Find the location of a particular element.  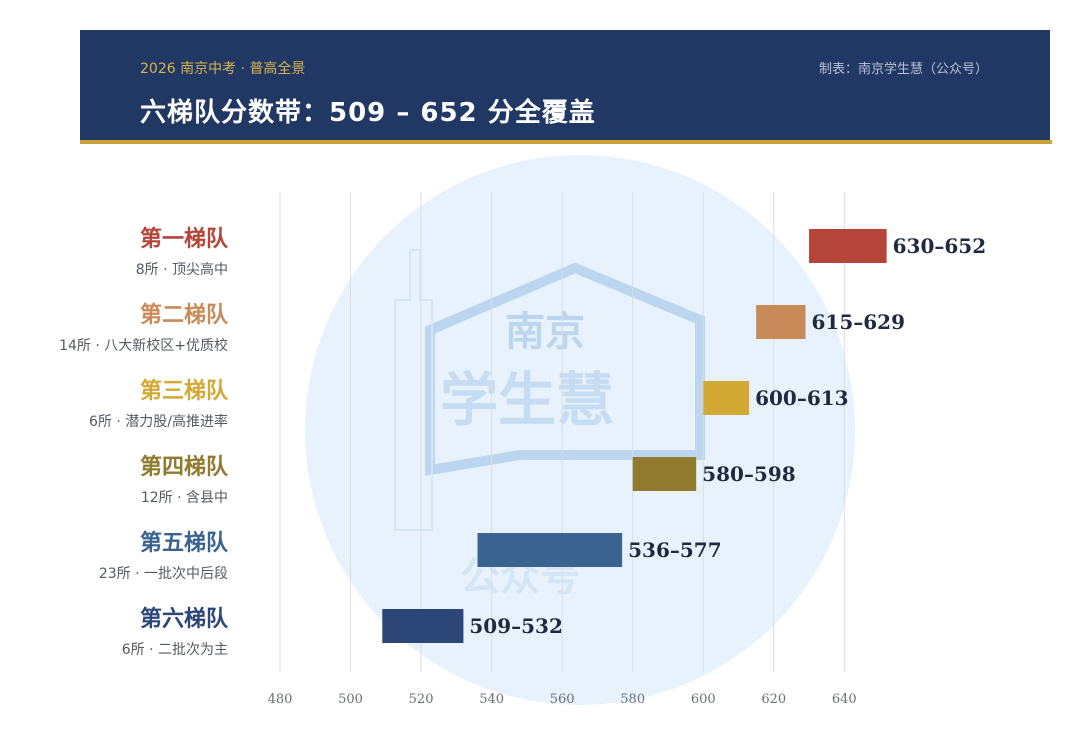

x-tick-label: 640 is located at coordinates (844, 699).